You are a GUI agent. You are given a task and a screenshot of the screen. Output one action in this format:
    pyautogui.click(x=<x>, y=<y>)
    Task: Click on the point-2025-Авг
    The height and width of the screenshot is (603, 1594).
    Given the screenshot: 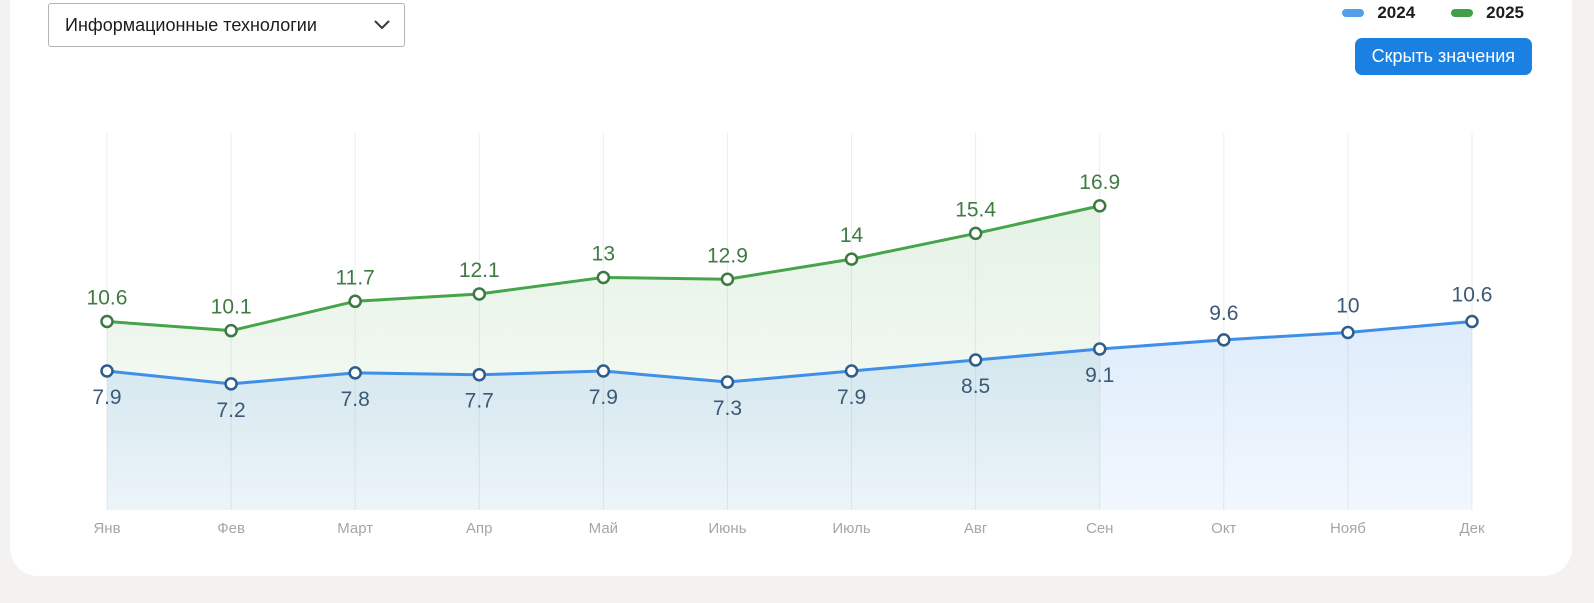 What is the action you would take?
    pyautogui.click(x=975, y=233)
    